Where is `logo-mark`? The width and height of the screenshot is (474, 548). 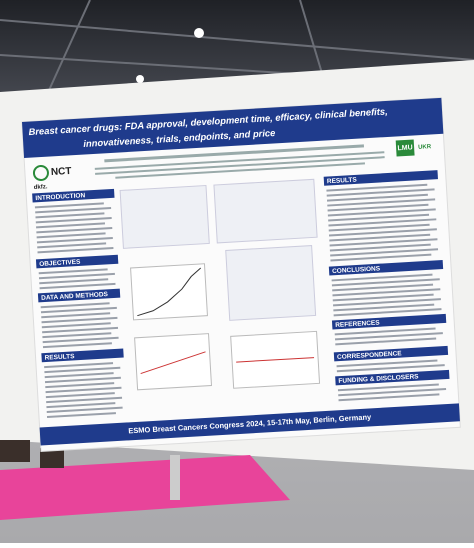 logo-mark is located at coordinates (40, 172).